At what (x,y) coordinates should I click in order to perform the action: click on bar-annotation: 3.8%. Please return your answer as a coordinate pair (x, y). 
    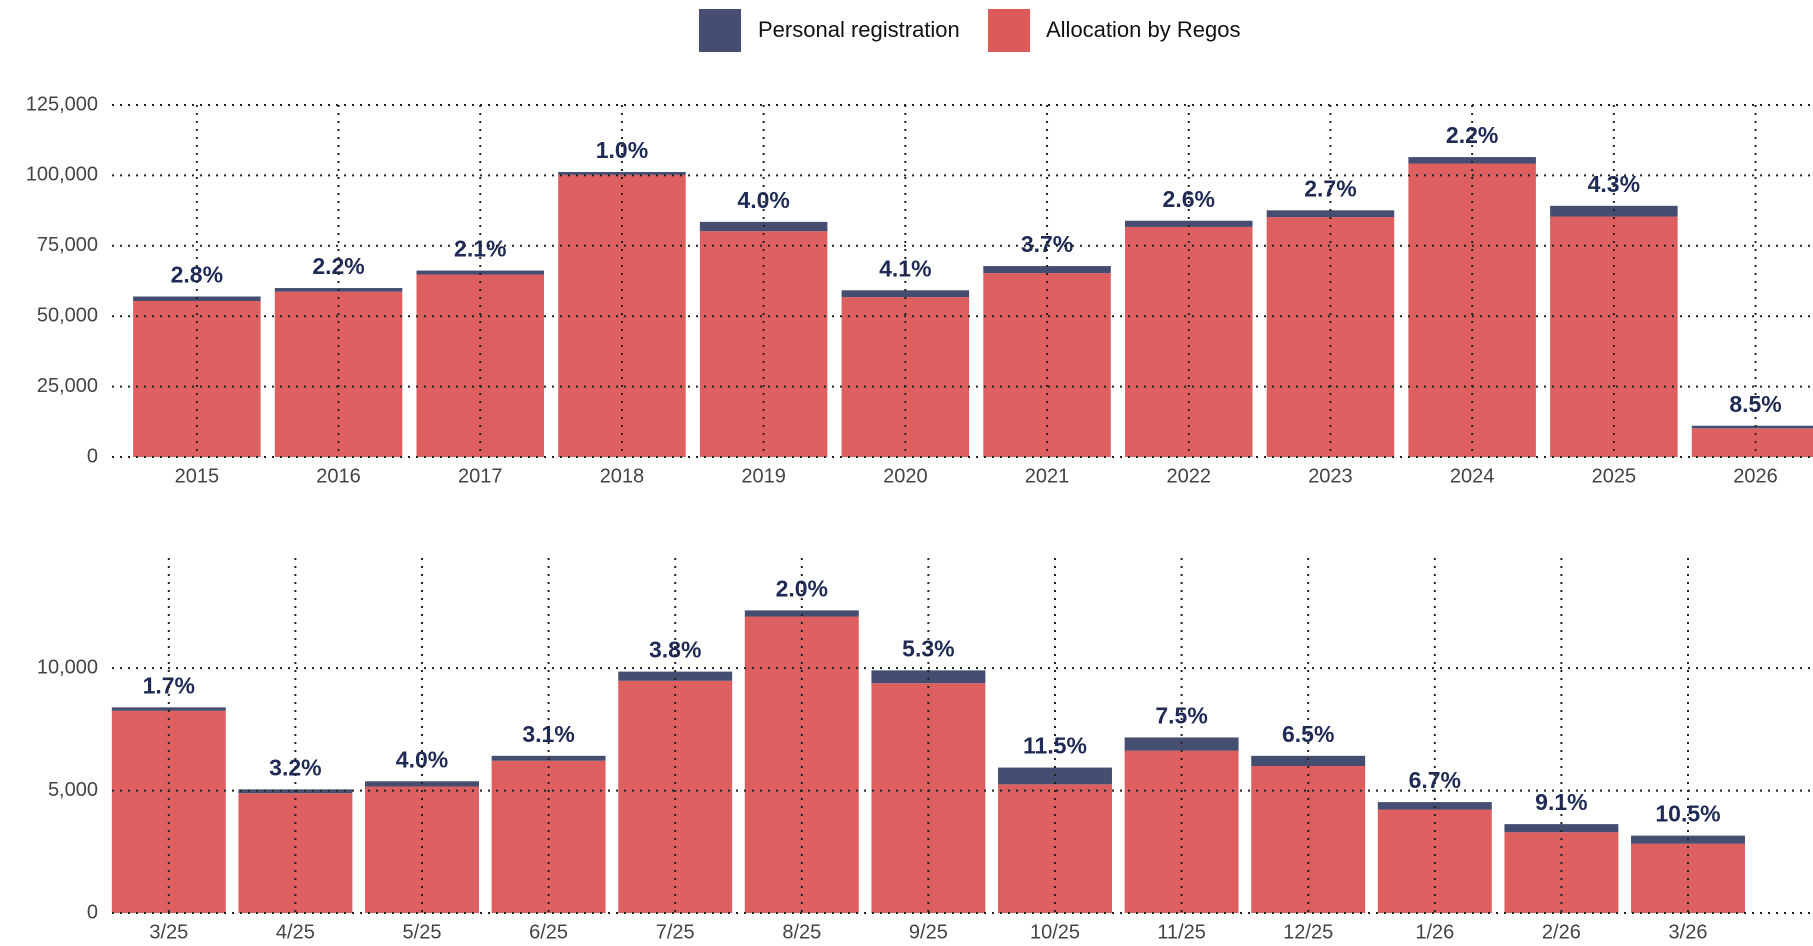
    Looking at the image, I should click on (675, 650).